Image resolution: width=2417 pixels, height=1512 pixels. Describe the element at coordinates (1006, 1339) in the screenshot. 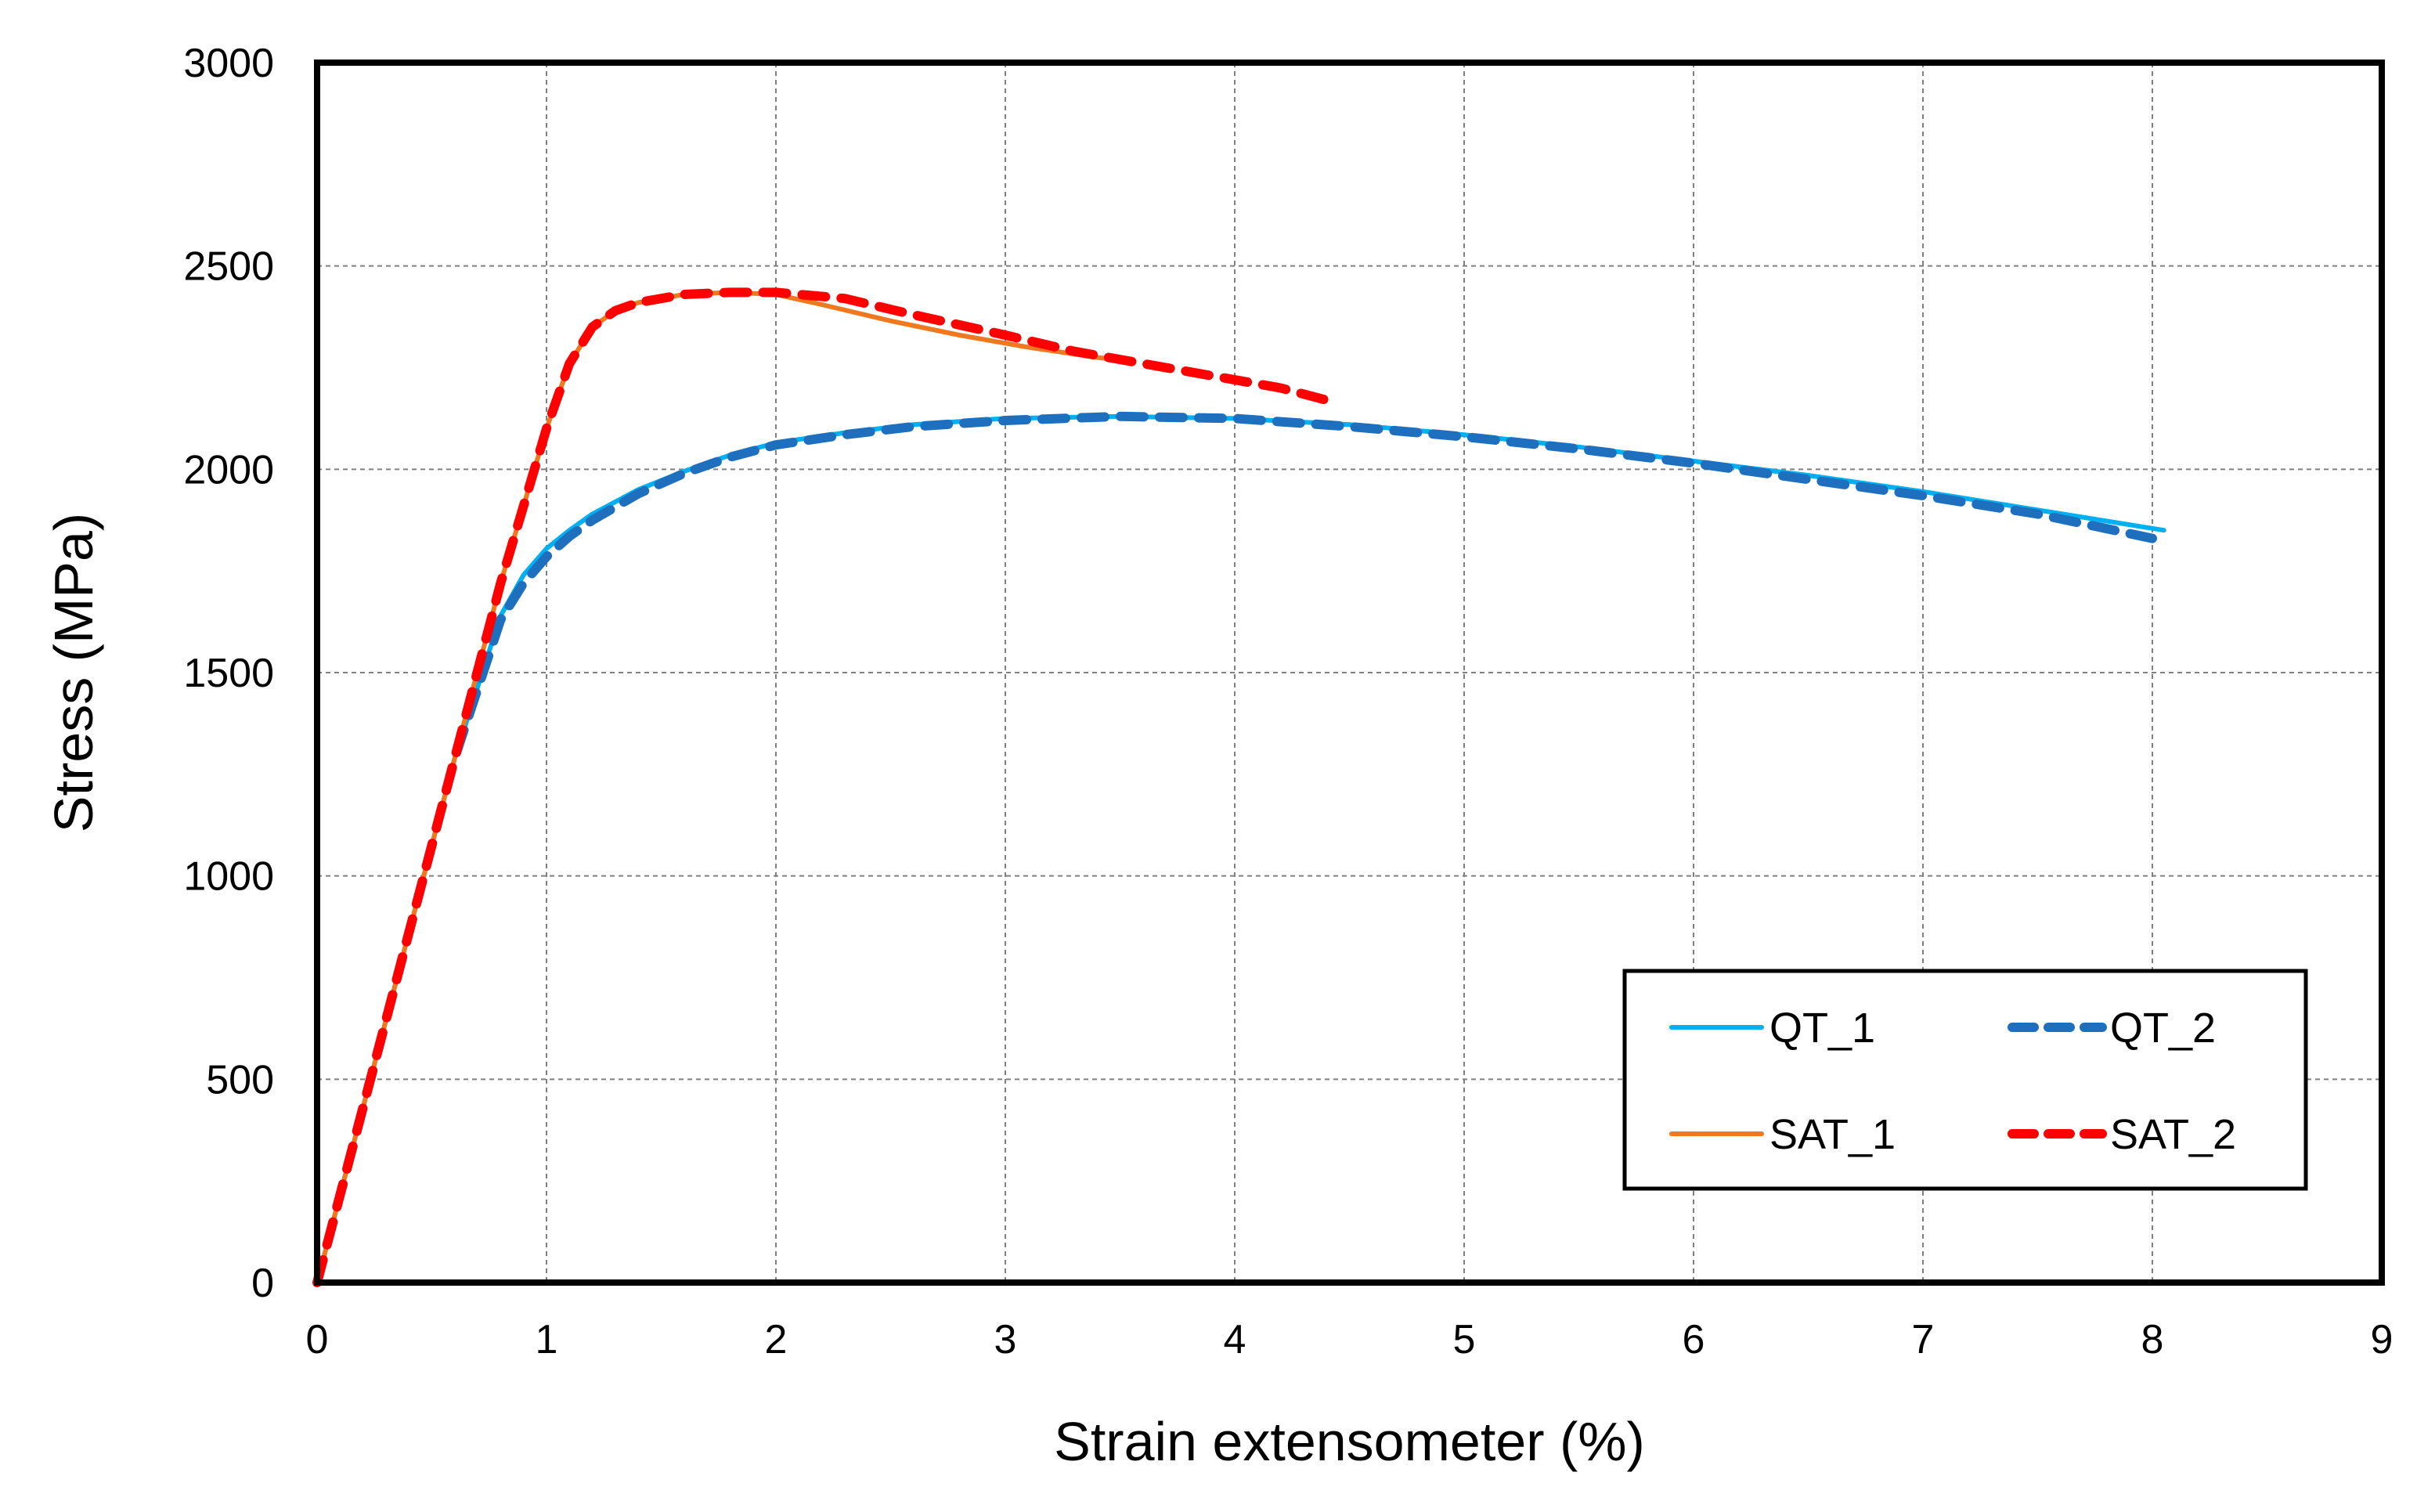

I see `x-tick-label: 3` at that location.